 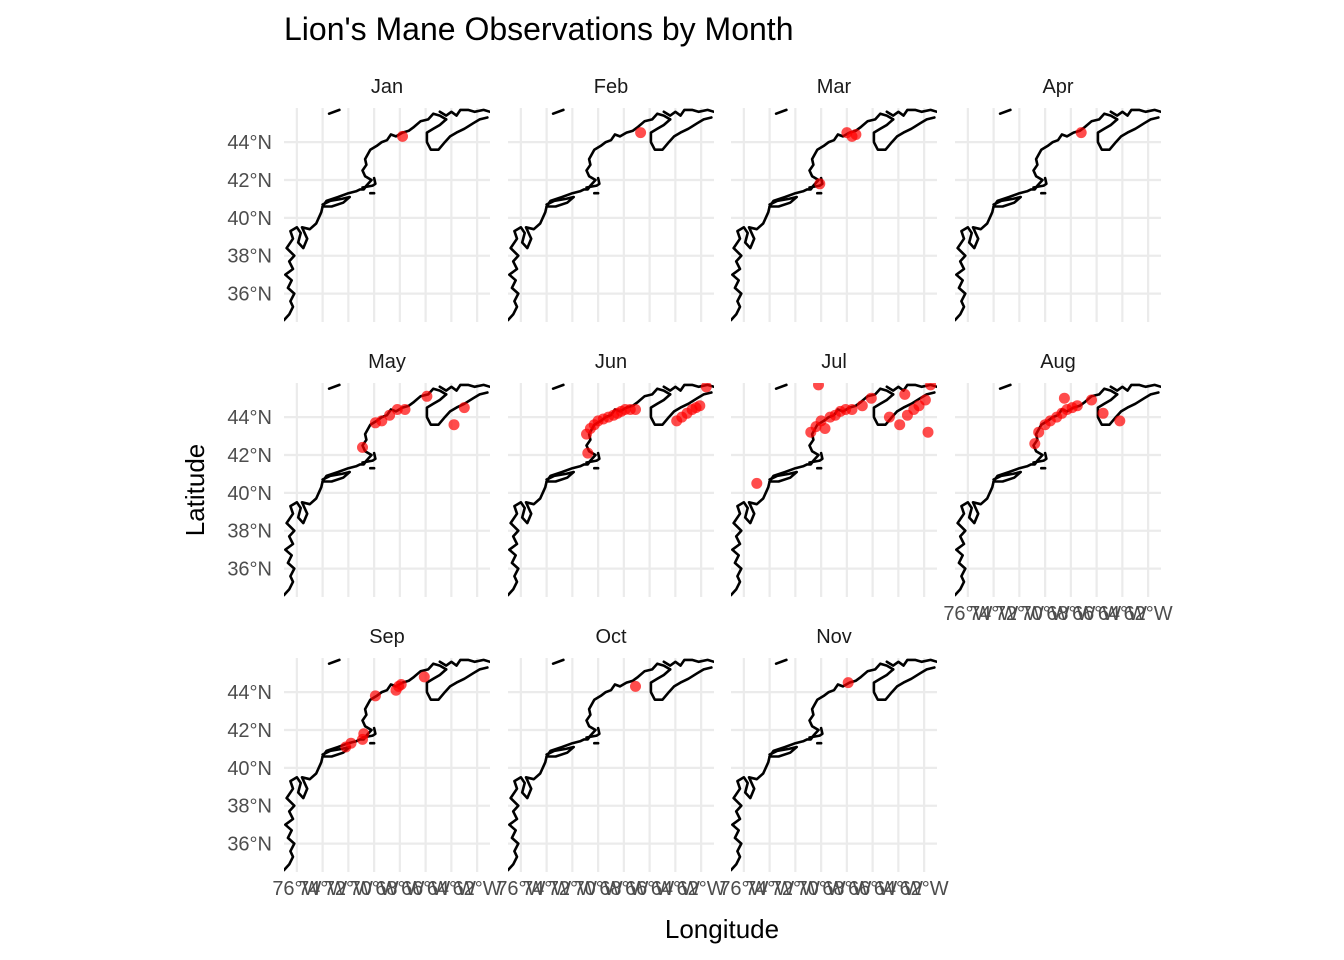 What do you see at coordinates (358, 474) in the screenshot?
I see `facet-panel-may: May 36°N 38°N 40°N 42°N 44°N` at bounding box center [358, 474].